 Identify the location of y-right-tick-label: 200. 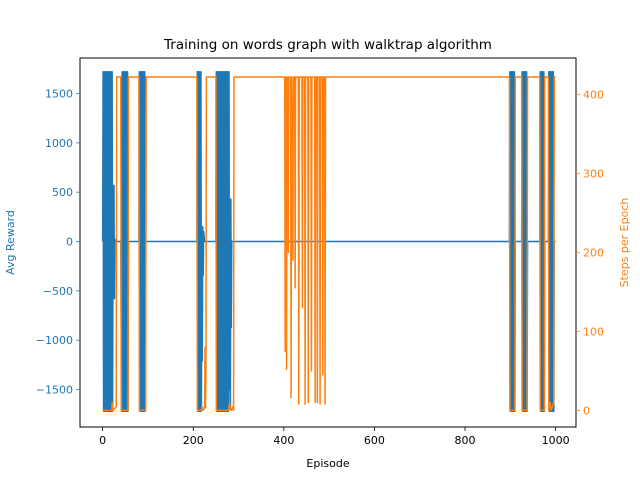
(593, 252).